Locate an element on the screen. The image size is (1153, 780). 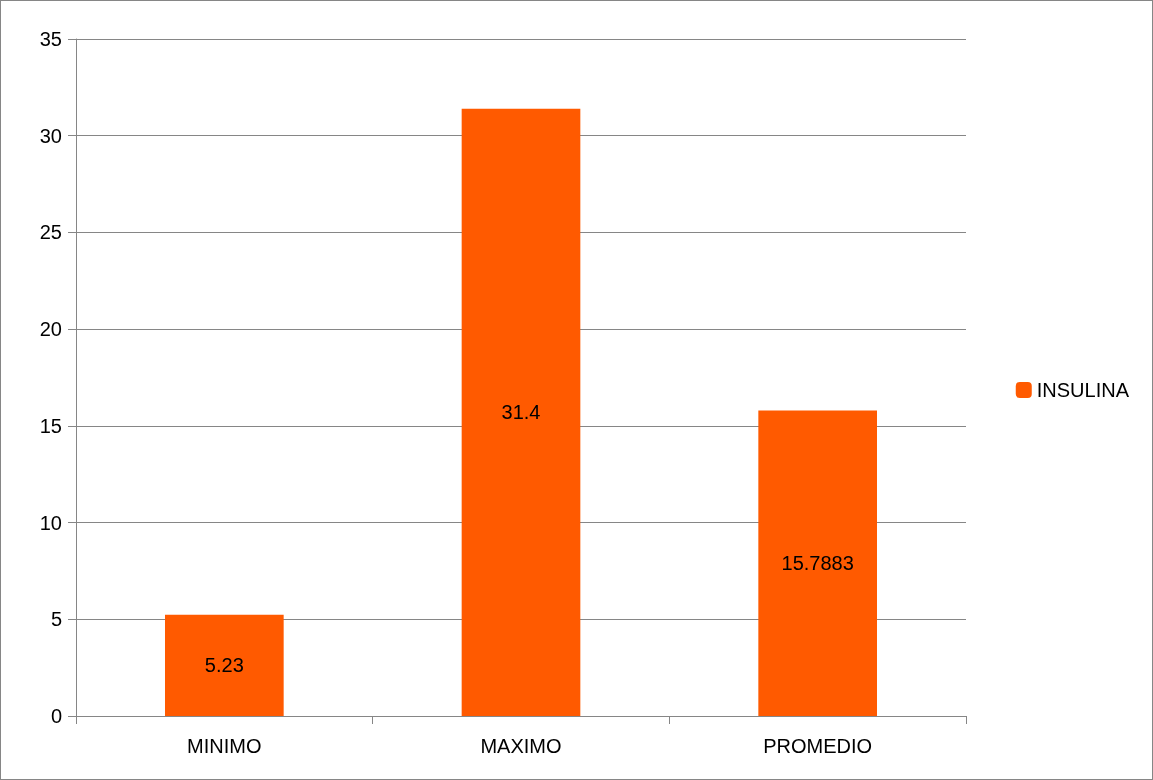
x-tick-label: PROMEDIO is located at coordinates (818, 746).